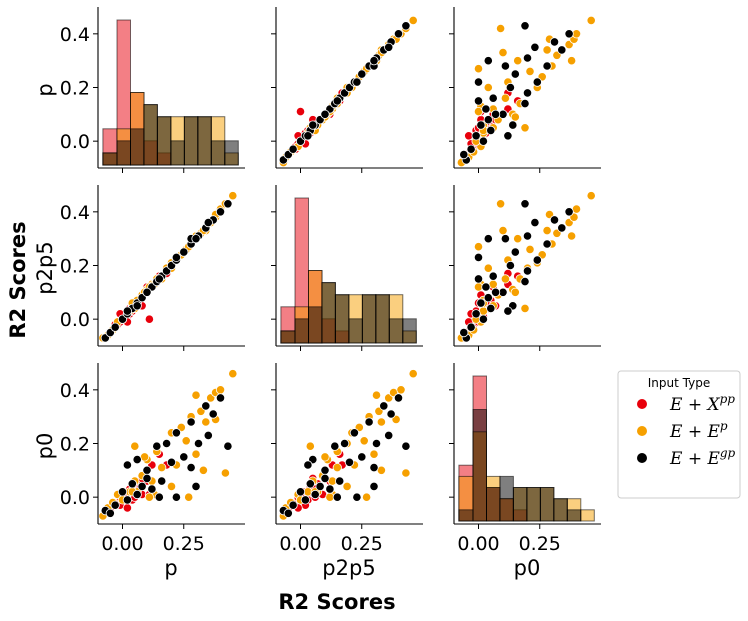 The height and width of the screenshot is (621, 748). I want to click on legend-entry-label: E + Egp, so click(702, 457).